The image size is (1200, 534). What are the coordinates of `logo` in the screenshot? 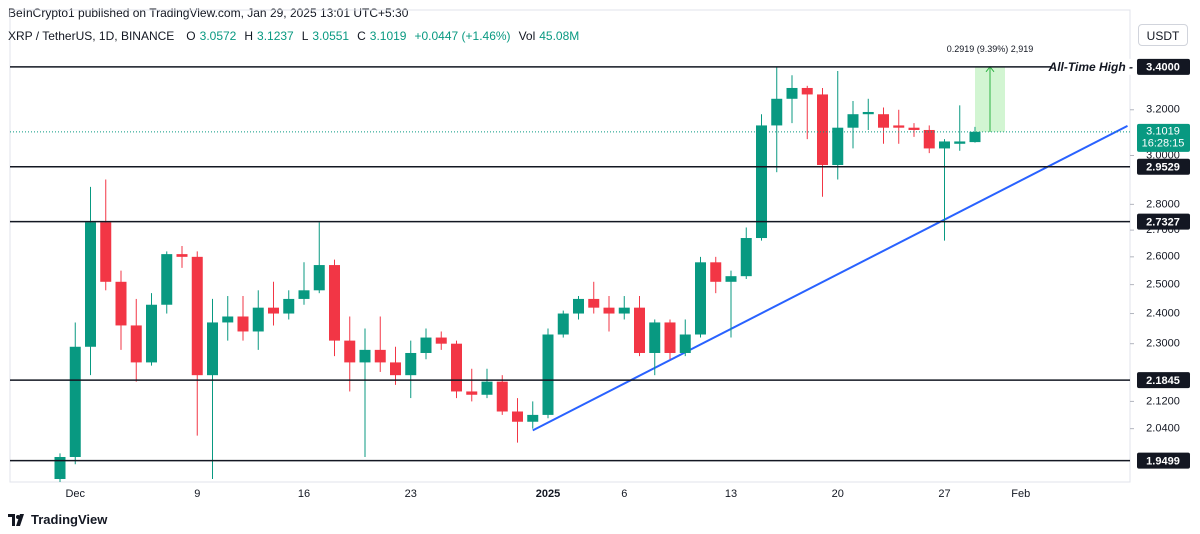 It's located at (16, 519).